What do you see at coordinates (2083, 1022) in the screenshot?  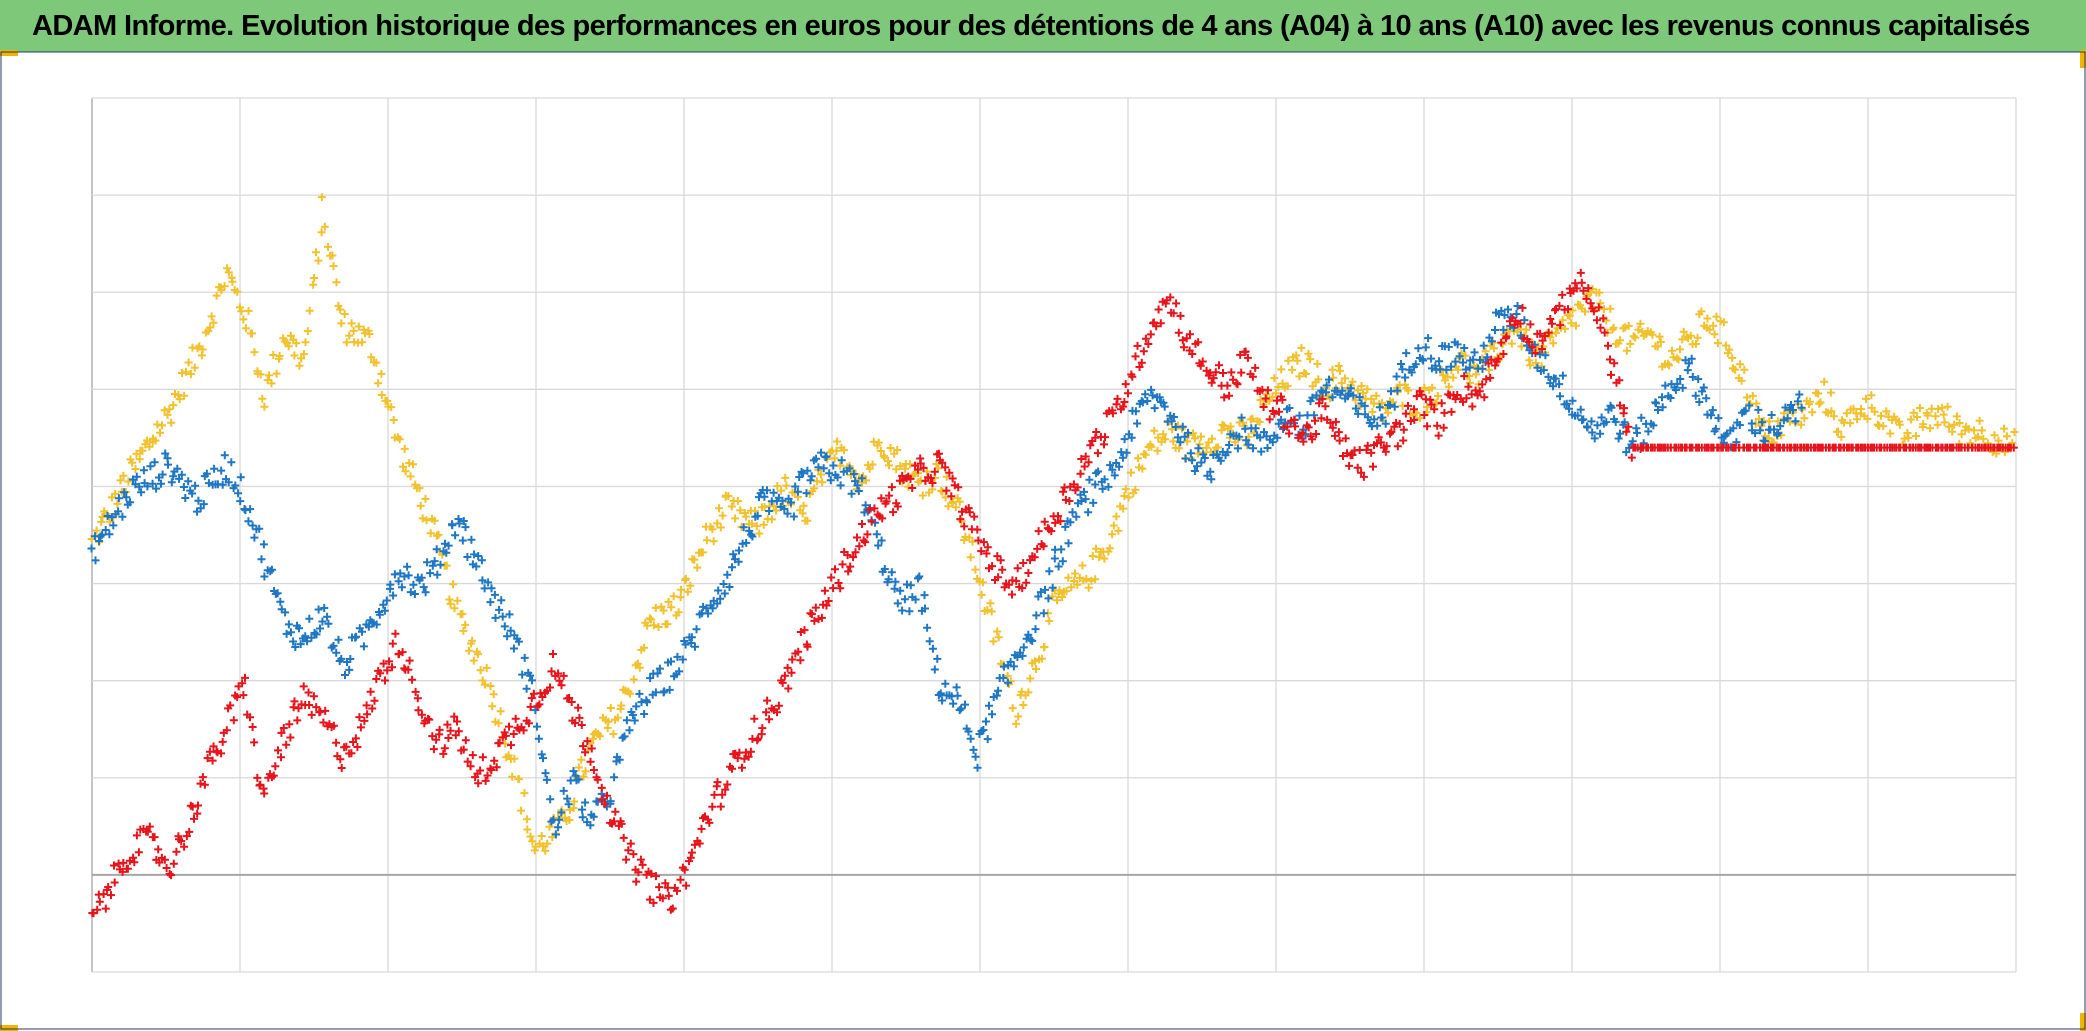 I see `corner-mark-bottom-right` at bounding box center [2083, 1022].